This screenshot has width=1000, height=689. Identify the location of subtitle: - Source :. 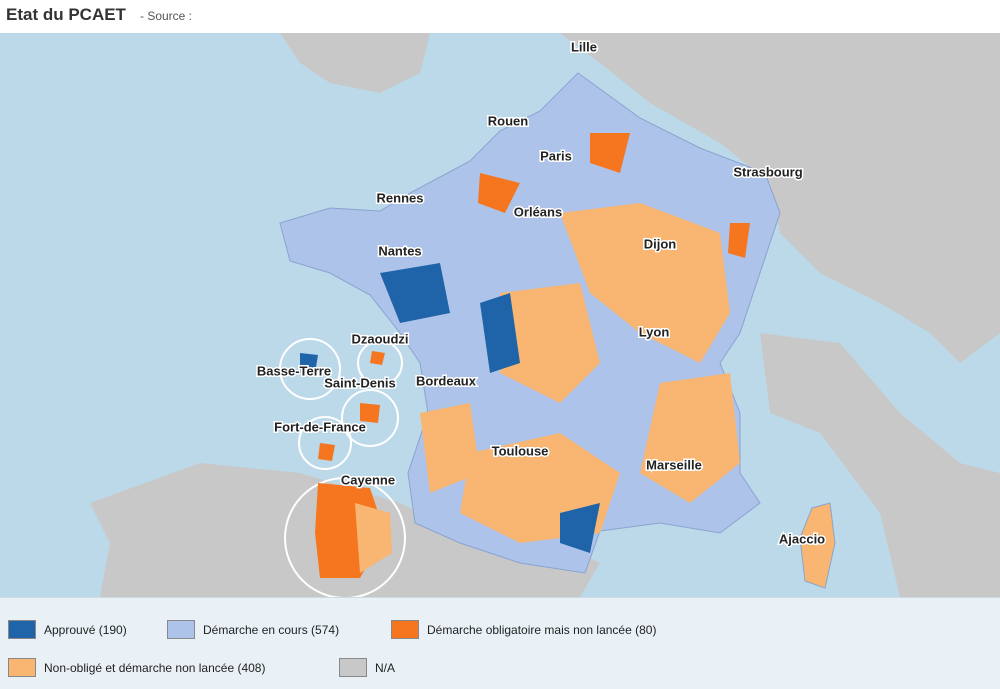
(166, 16).